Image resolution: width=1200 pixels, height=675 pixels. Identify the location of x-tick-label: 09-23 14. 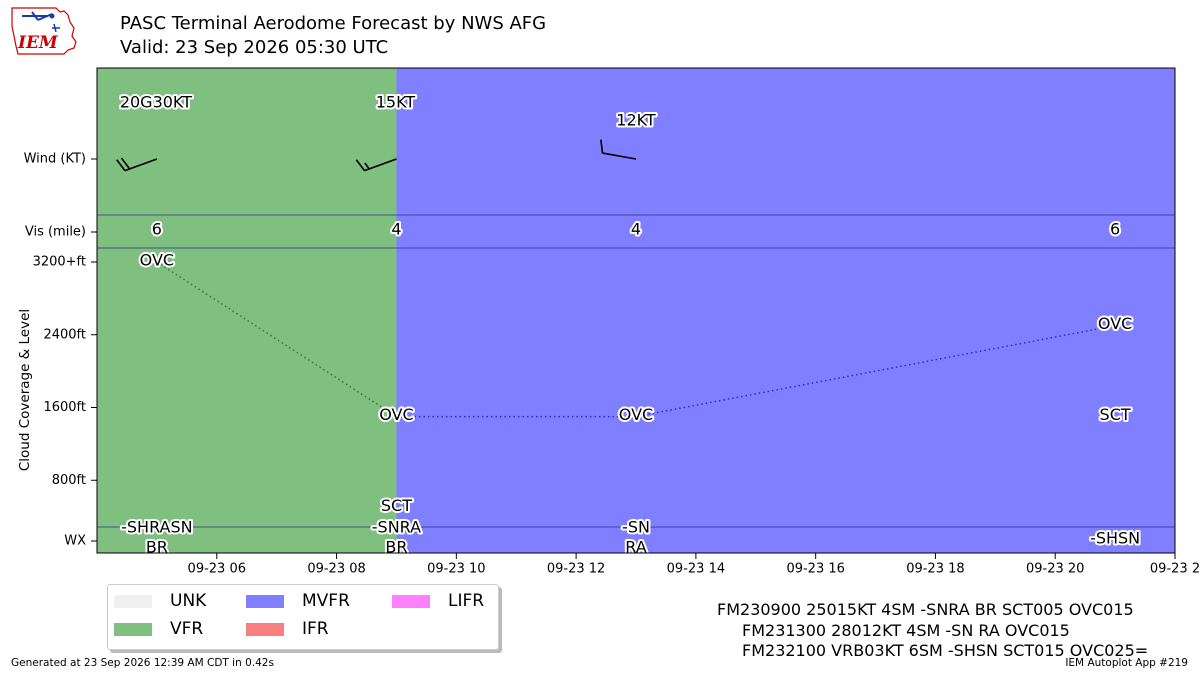
(696, 569).